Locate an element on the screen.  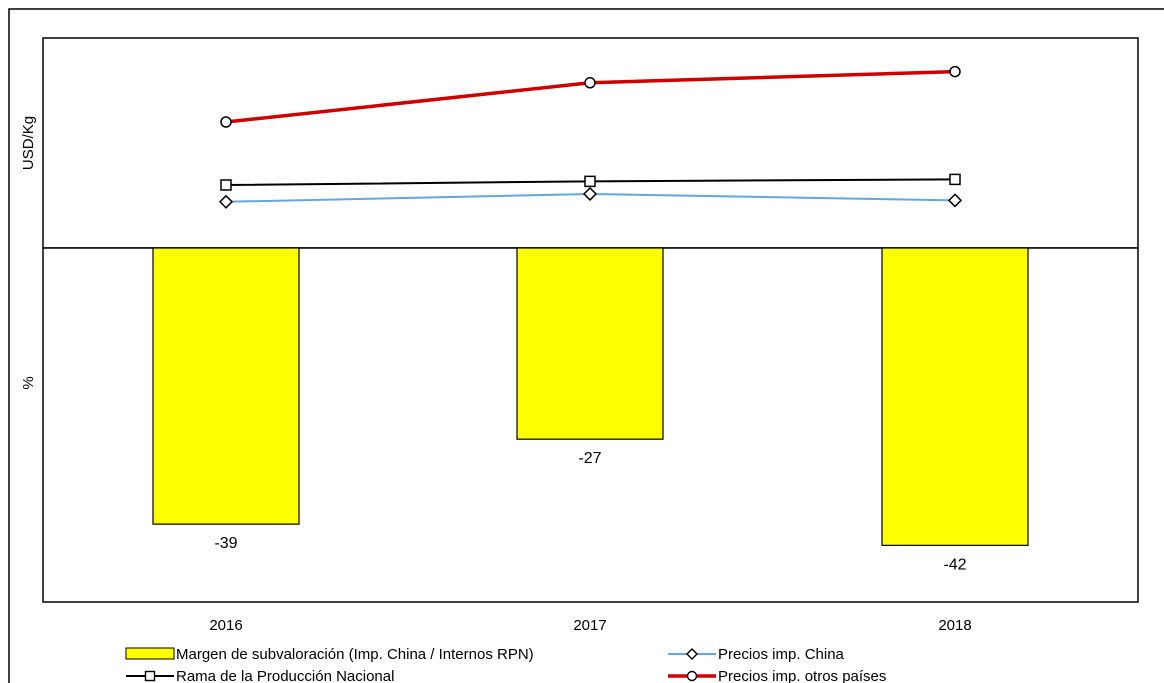
bar-data-label-2018: -42 is located at coordinates (954, 564).